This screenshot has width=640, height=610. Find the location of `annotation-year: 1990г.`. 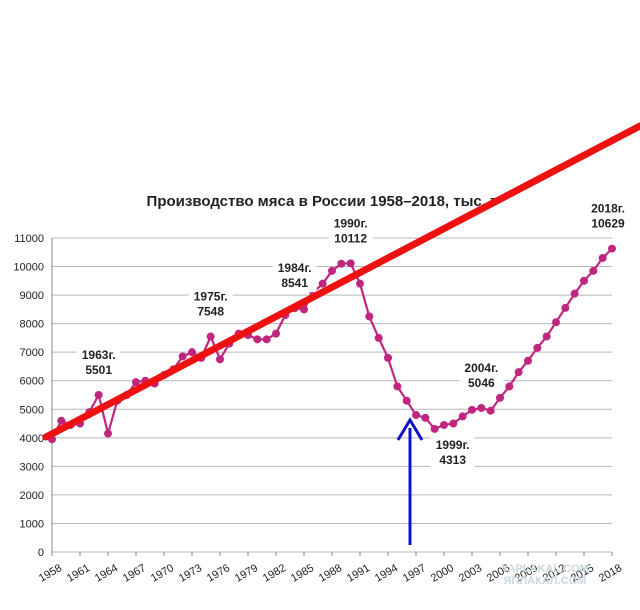

annotation-year: 1990г. is located at coordinates (351, 223).